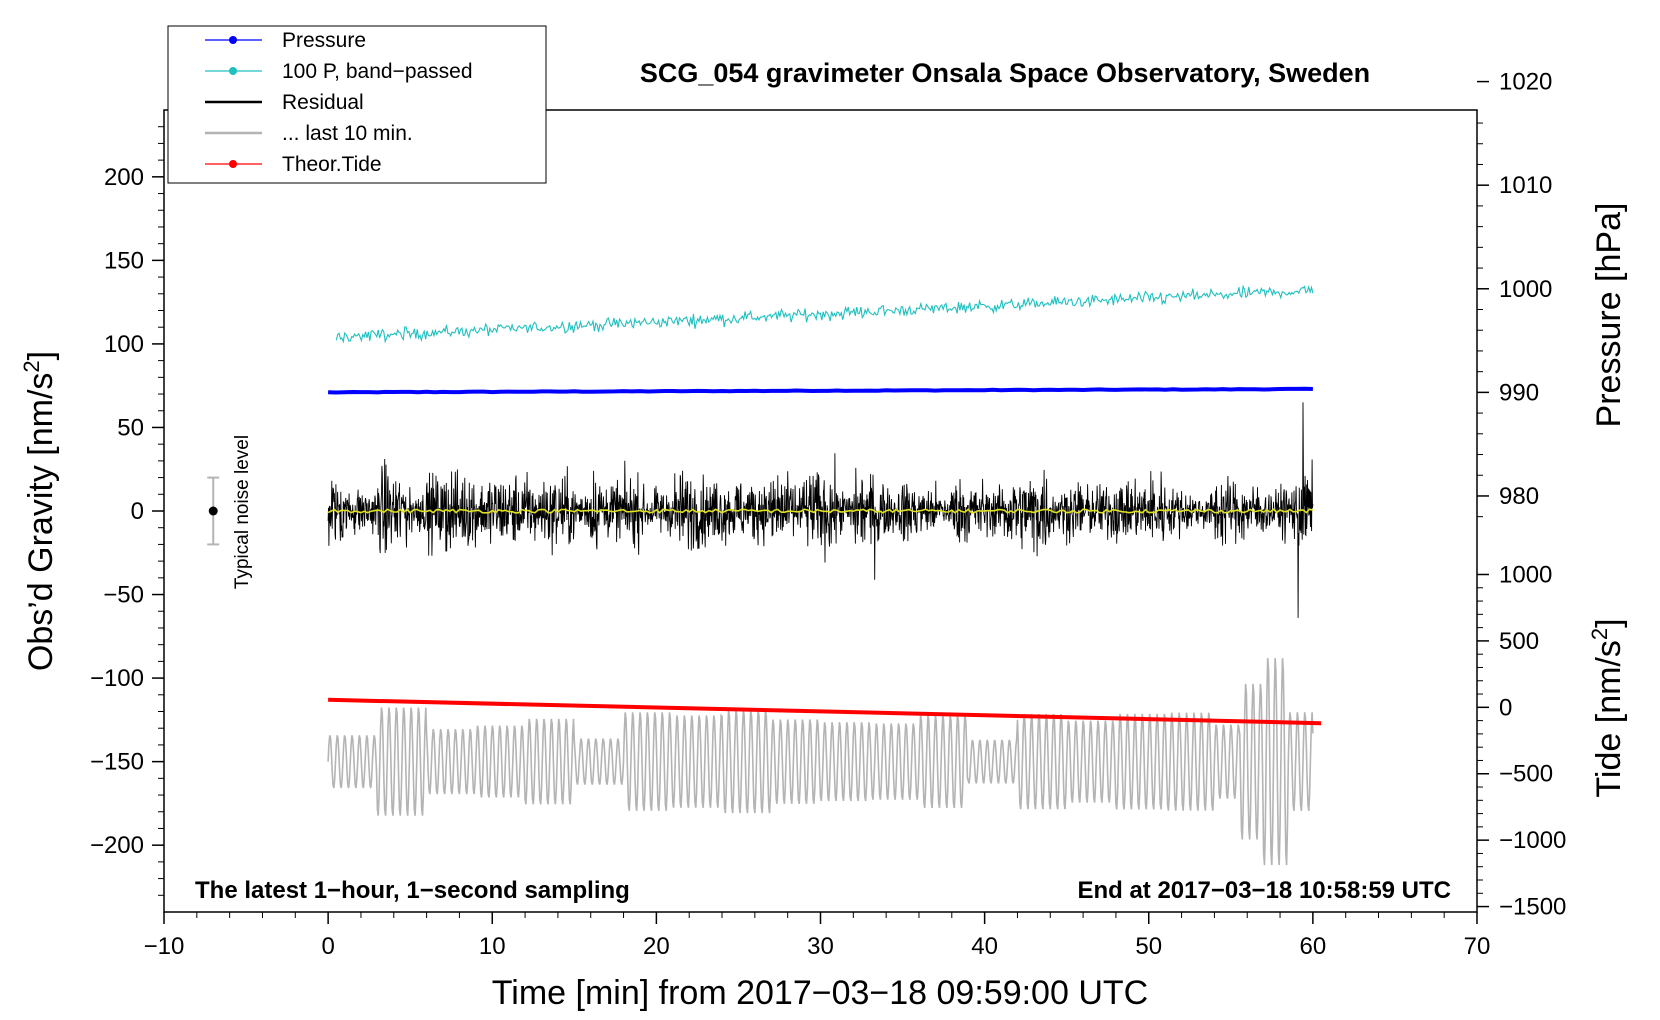  What do you see at coordinates (124, 344) in the screenshot?
I see `left-y-tick-label: 100` at bounding box center [124, 344].